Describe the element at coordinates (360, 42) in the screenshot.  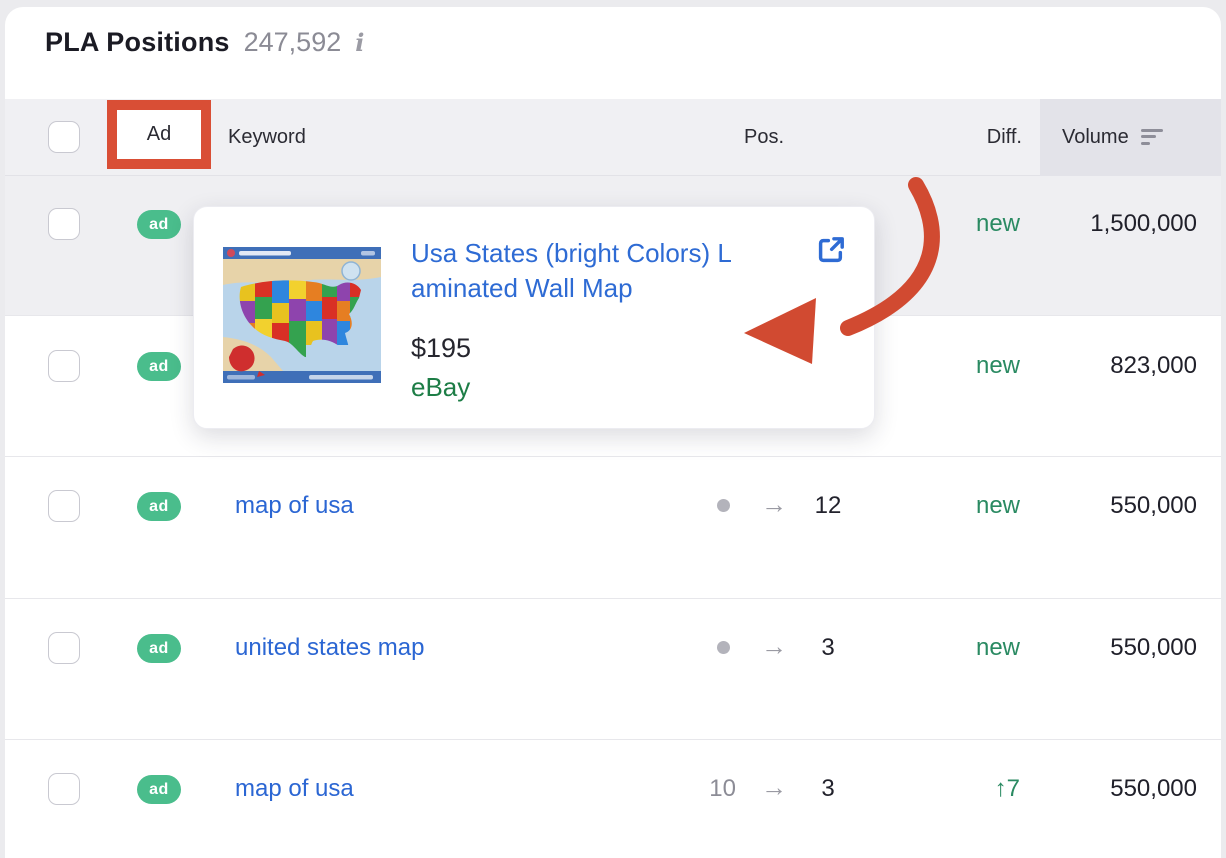
I see `info-icon: i` at that location.